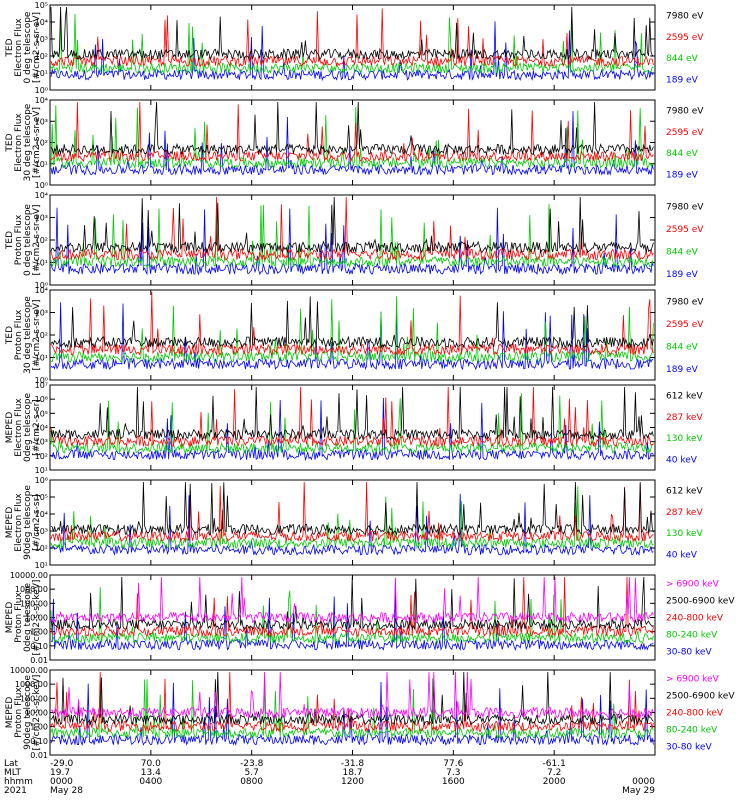 This screenshot has height=800, width=750. Describe the element at coordinates (37, 522) in the screenshot. I see `ylabel-line: [#/cm2-s-sr]` at that location.